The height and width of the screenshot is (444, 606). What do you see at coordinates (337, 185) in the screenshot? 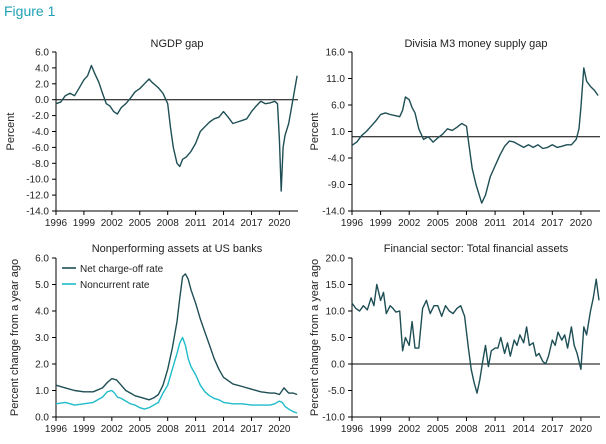
I see `y-tick-label: -9.0` at bounding box center [337, 185].